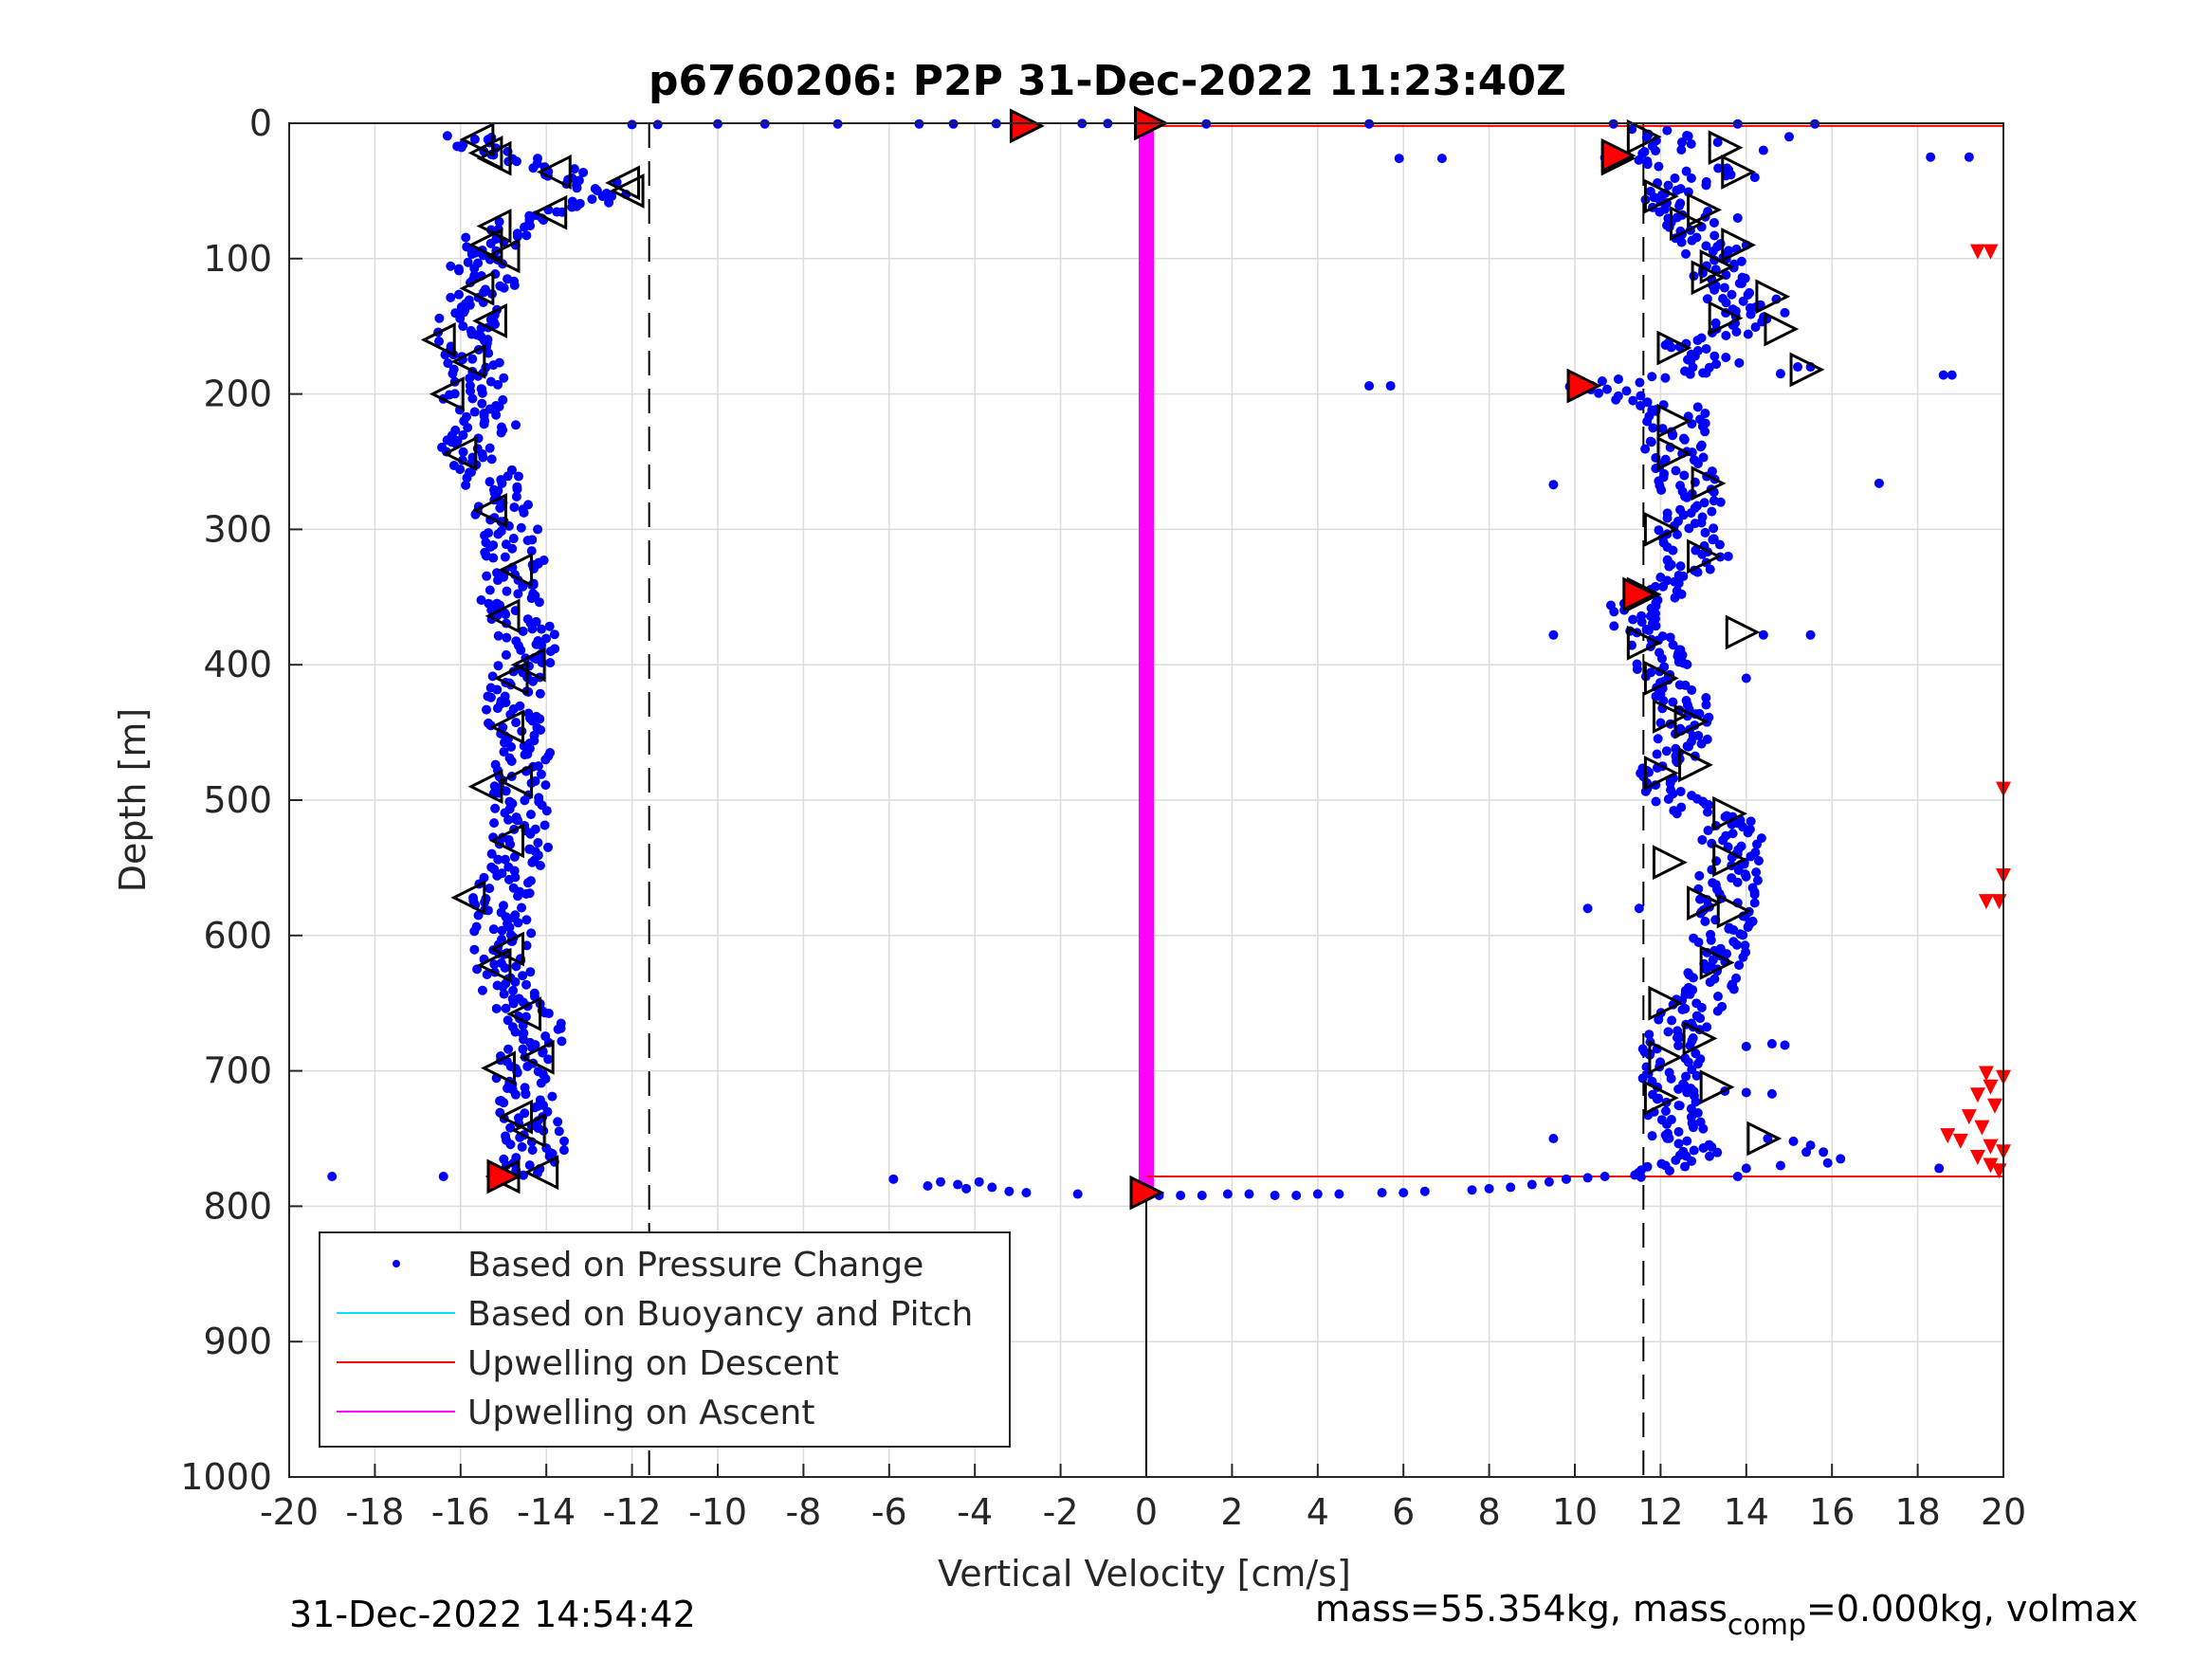  Describe the element at coordinates (260, 123) in the screenshot. I see `y-tick-label: 0` at that location.